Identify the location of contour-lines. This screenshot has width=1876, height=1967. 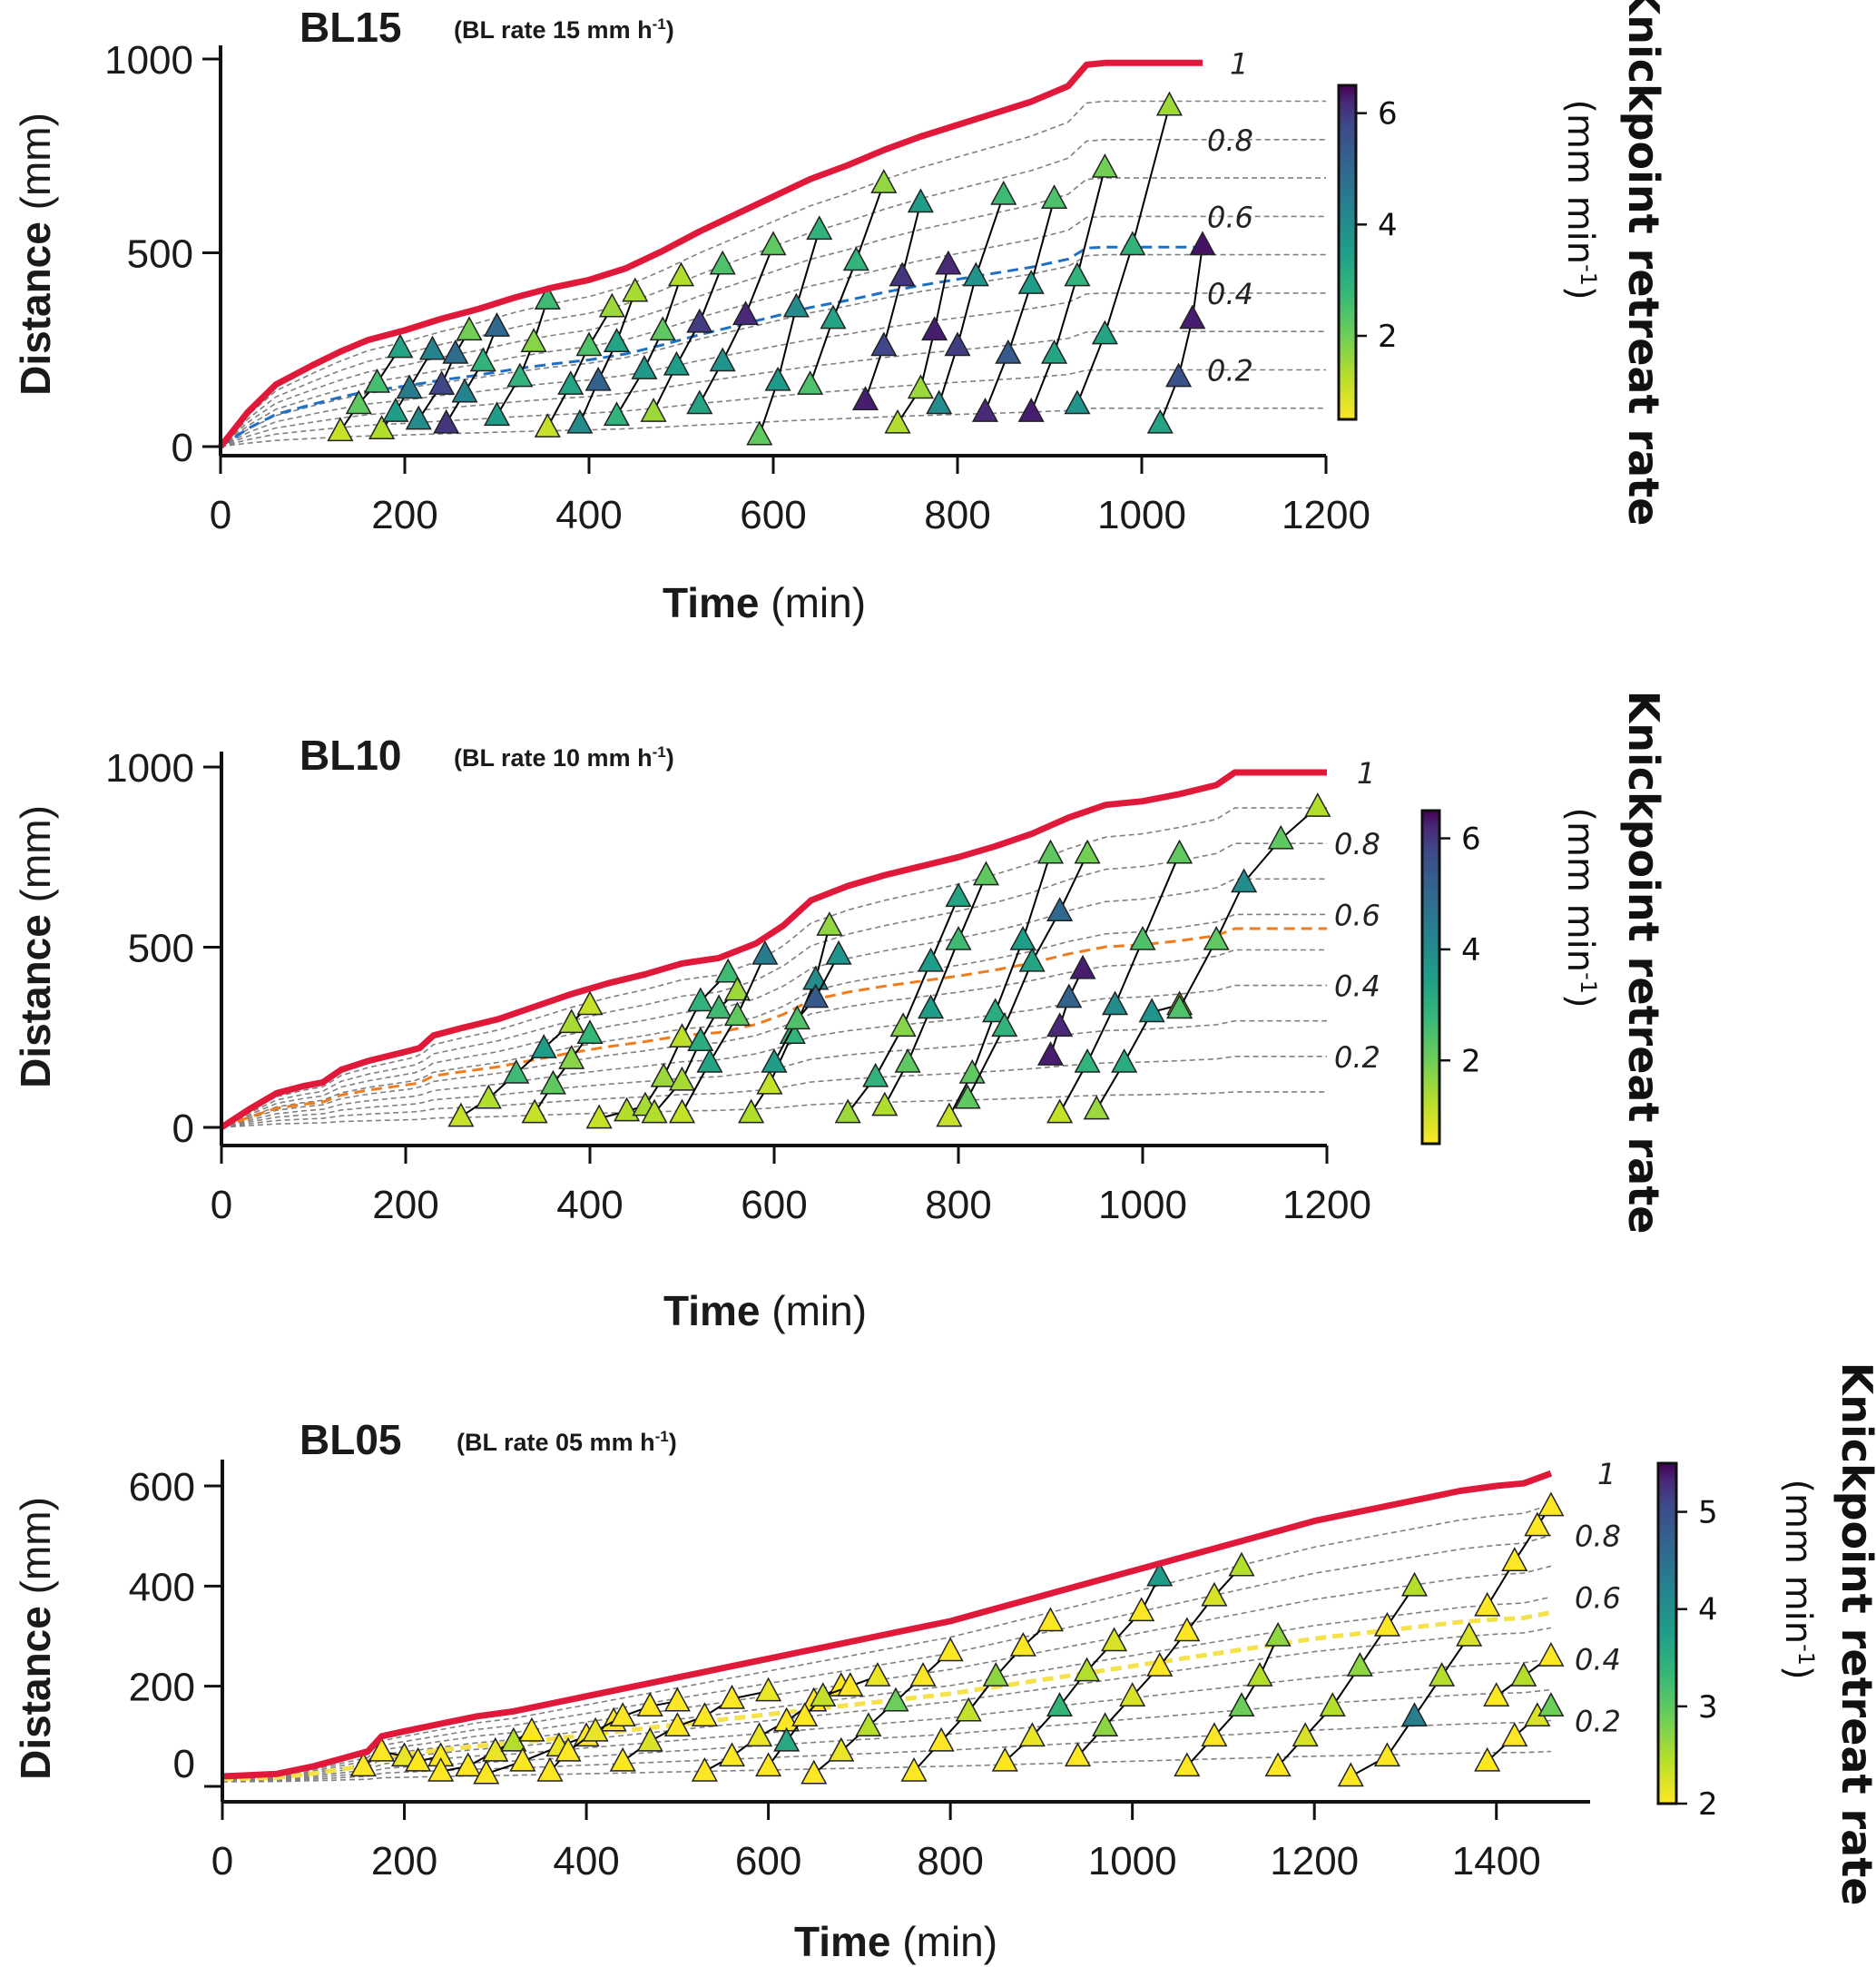
(886, 1643).